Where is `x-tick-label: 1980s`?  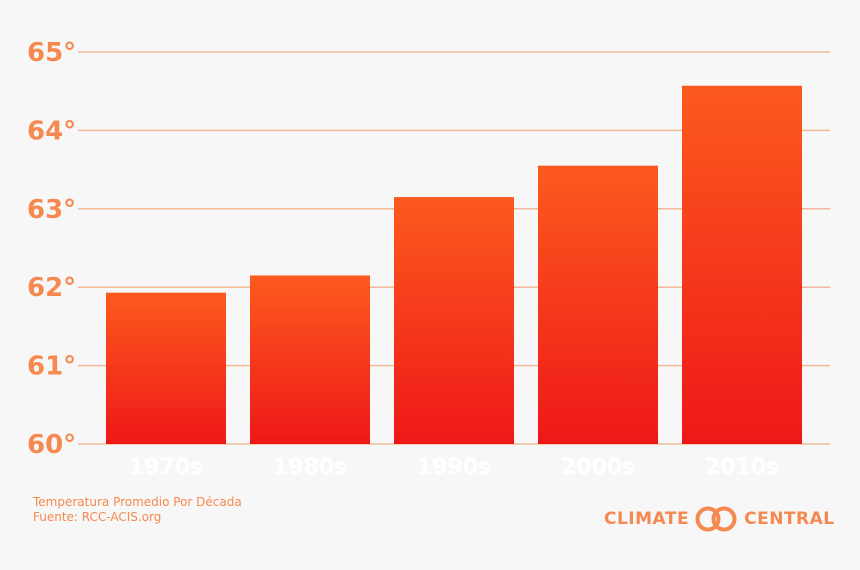 x-tick-label: 1980s is located at coordinates (310, 467).